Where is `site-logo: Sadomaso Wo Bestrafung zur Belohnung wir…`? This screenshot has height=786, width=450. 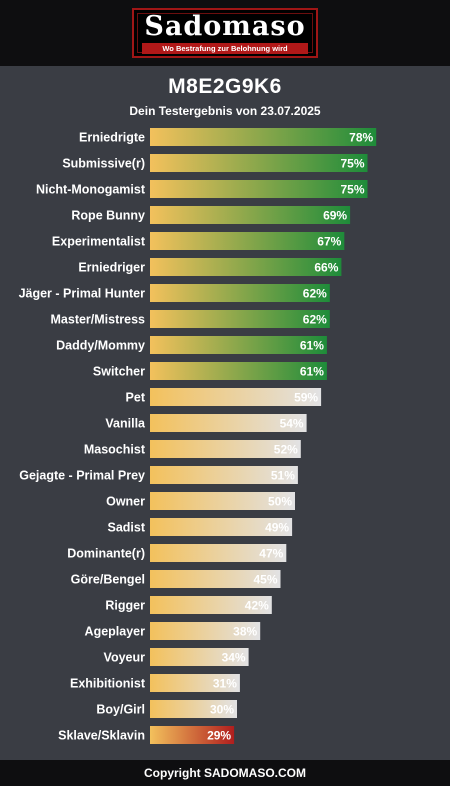
site-logo: Sadomaso Wo Bestrafung zur Belohnung wir… is located at coordinates (225, 33).